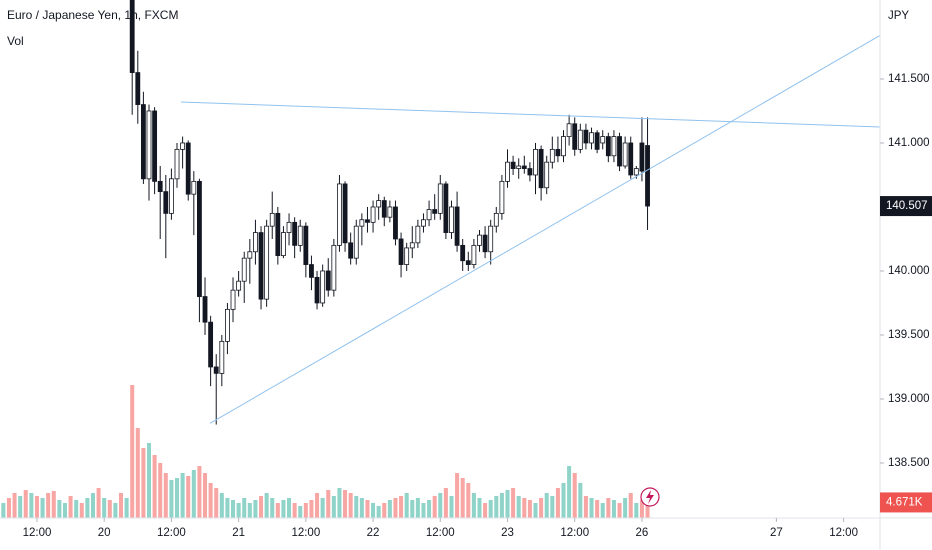 The width and height of the screenshot is (932, 550). Describe the element at coordinates (898, 16) in the screenshot. I see `currency-label: JPY` at that location.